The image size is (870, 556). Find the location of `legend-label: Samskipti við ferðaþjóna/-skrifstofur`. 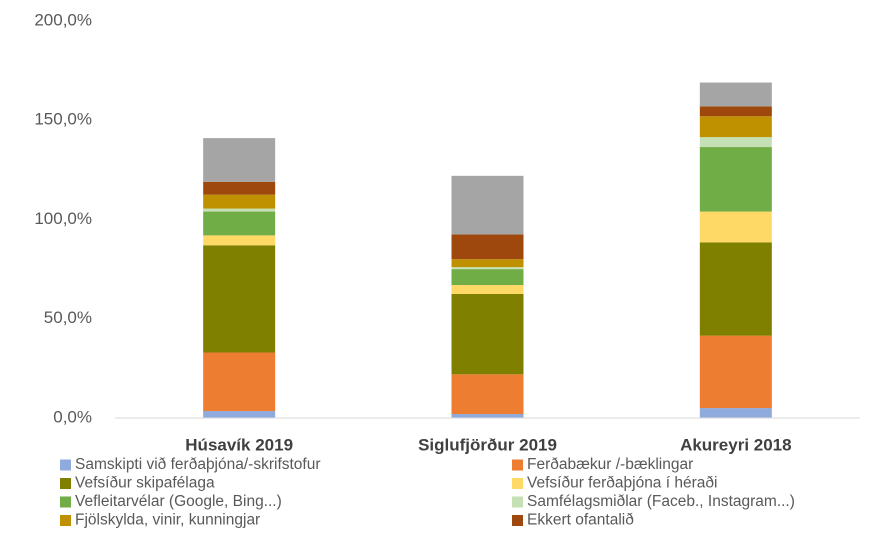

legend-label: Samskipti við ferðaþjóna/-skrifstofur is located at coordinates (198, 464).